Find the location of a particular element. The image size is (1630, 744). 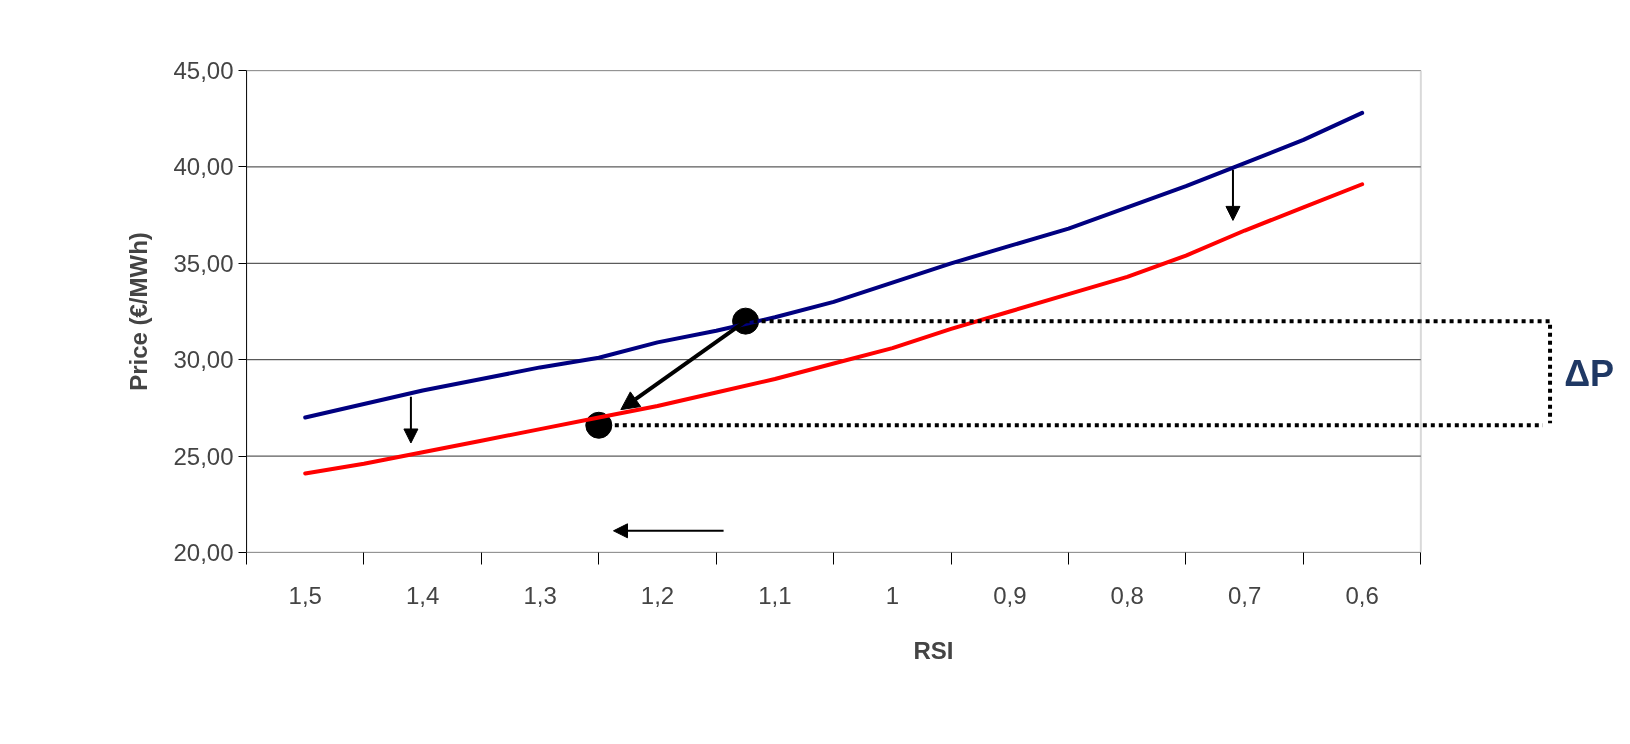

y-tick-label: 30,00 is located at coordinates (203, 360).